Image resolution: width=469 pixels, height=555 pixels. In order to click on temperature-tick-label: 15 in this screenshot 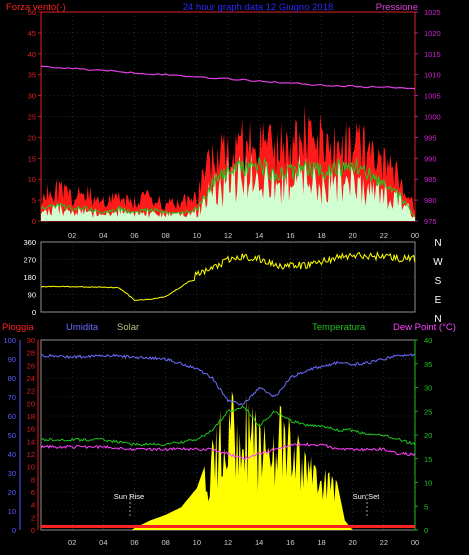, I will do `click(428, 459)`.